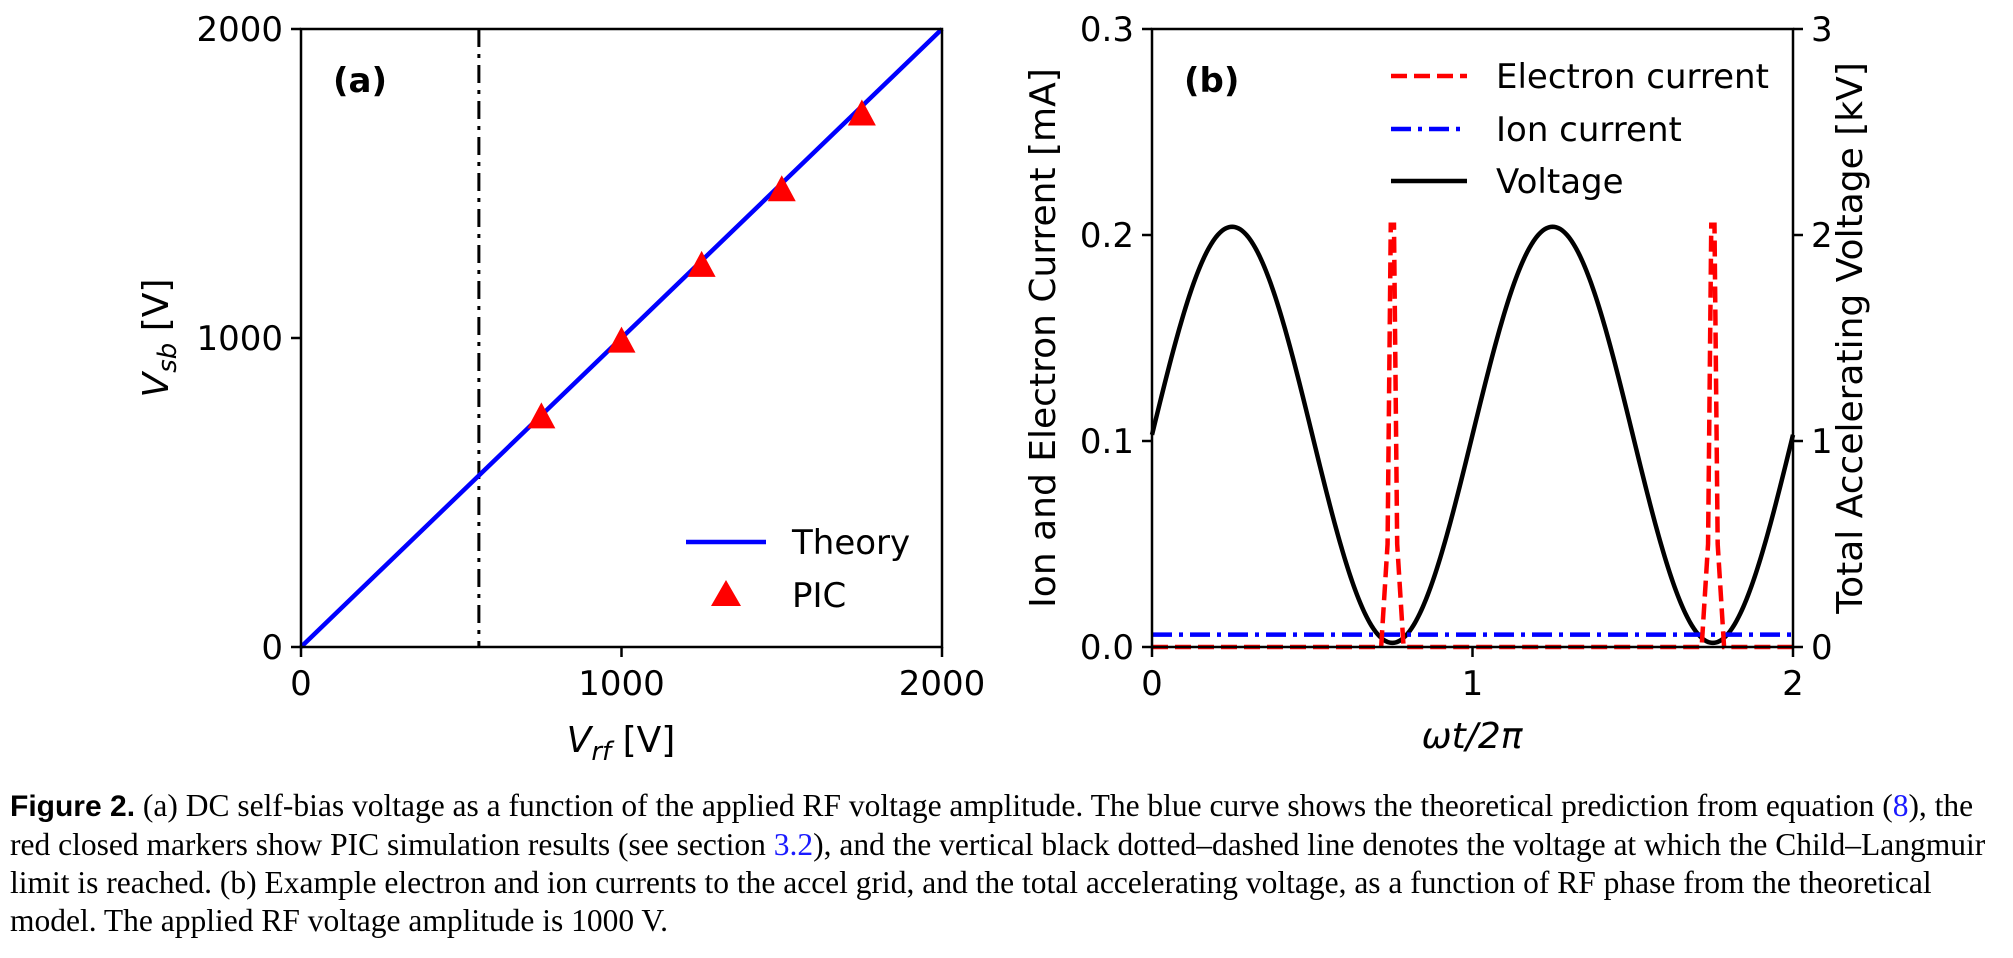 The width and height of the screenshot is (2013, 958). What do you see at coordinates (1850, 338) in the screenshot?
I see `panel-b-ylabel-right: Total Accelerating Voltage [kV]` at bounding box center [1850, 338].